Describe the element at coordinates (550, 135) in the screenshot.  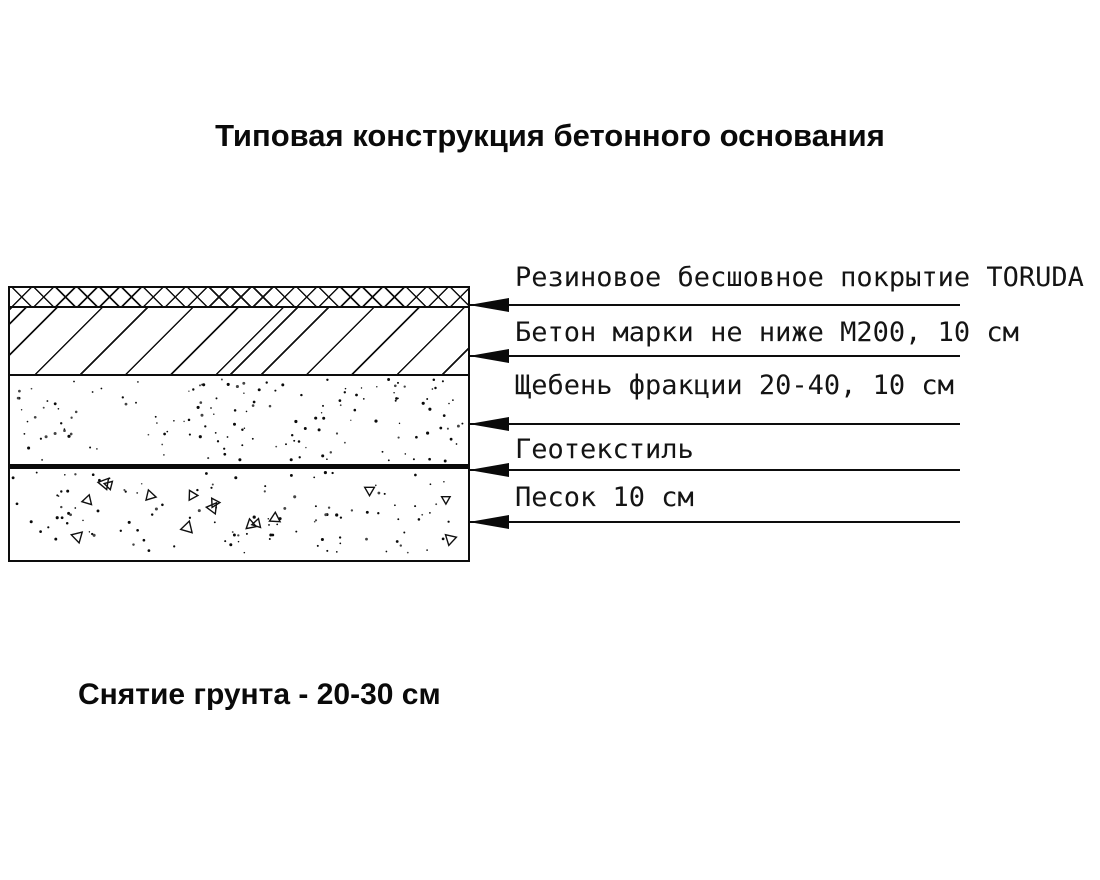
I see `drawing-title: Типовая конструкция бетонного основания` at that location.